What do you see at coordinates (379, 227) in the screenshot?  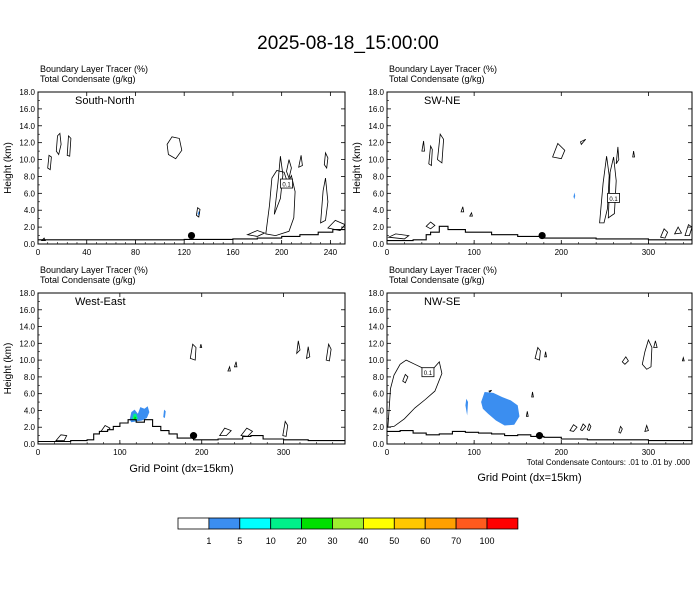 I see `y-tick-label: 2.0` at bounding box center [379, 227].